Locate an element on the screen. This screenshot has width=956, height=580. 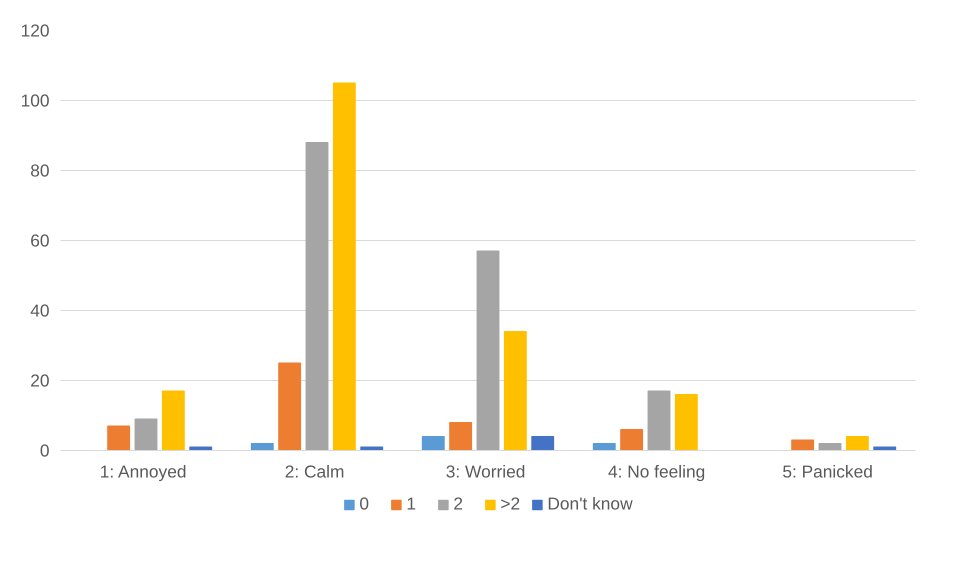
legend-label: 2 is located at coordinates (458, 504).